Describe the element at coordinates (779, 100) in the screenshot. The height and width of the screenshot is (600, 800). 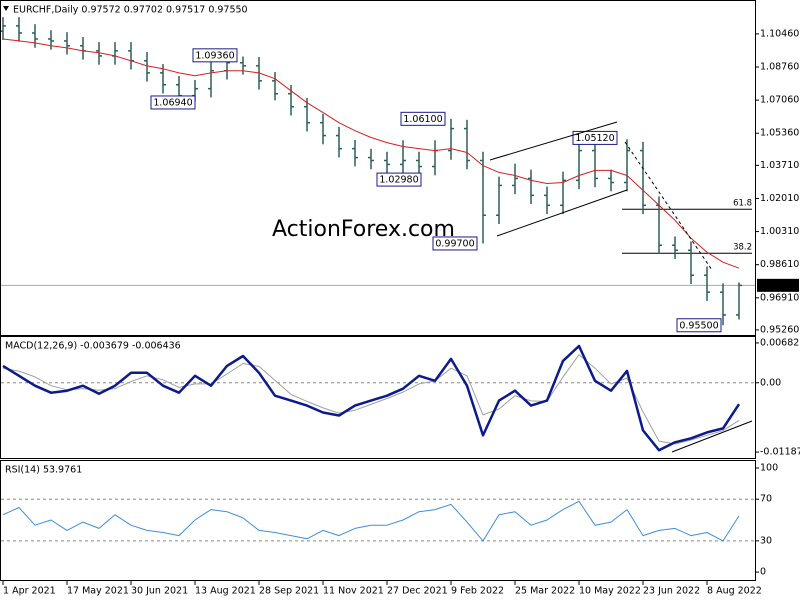
I see `y-tick-label: 1.07060` at that location.